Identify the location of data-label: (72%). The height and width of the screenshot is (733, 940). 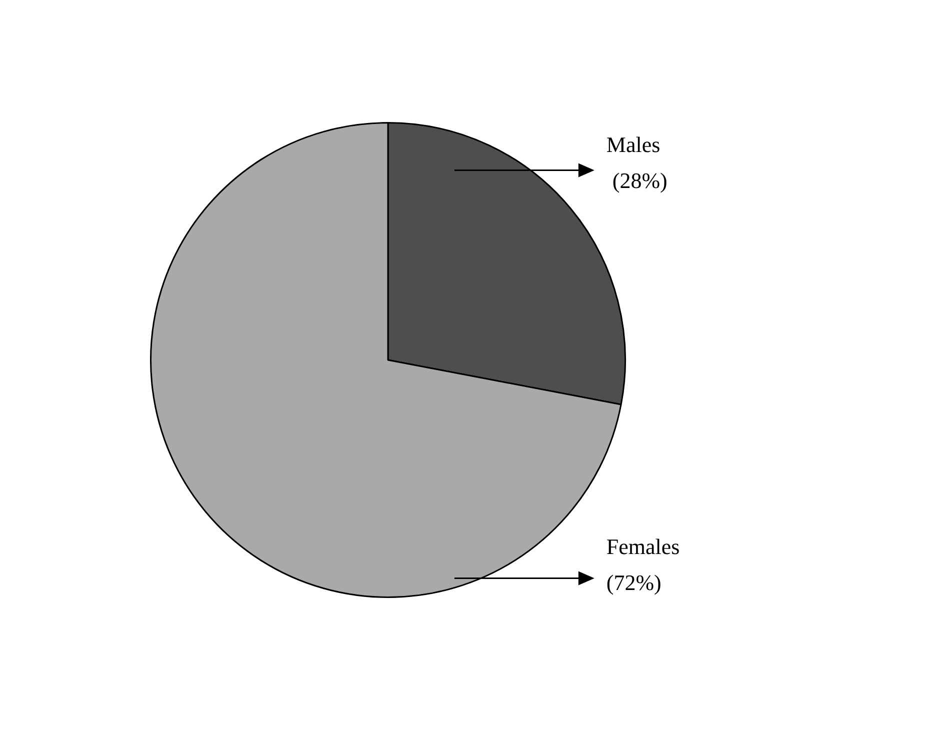
(634, 583).